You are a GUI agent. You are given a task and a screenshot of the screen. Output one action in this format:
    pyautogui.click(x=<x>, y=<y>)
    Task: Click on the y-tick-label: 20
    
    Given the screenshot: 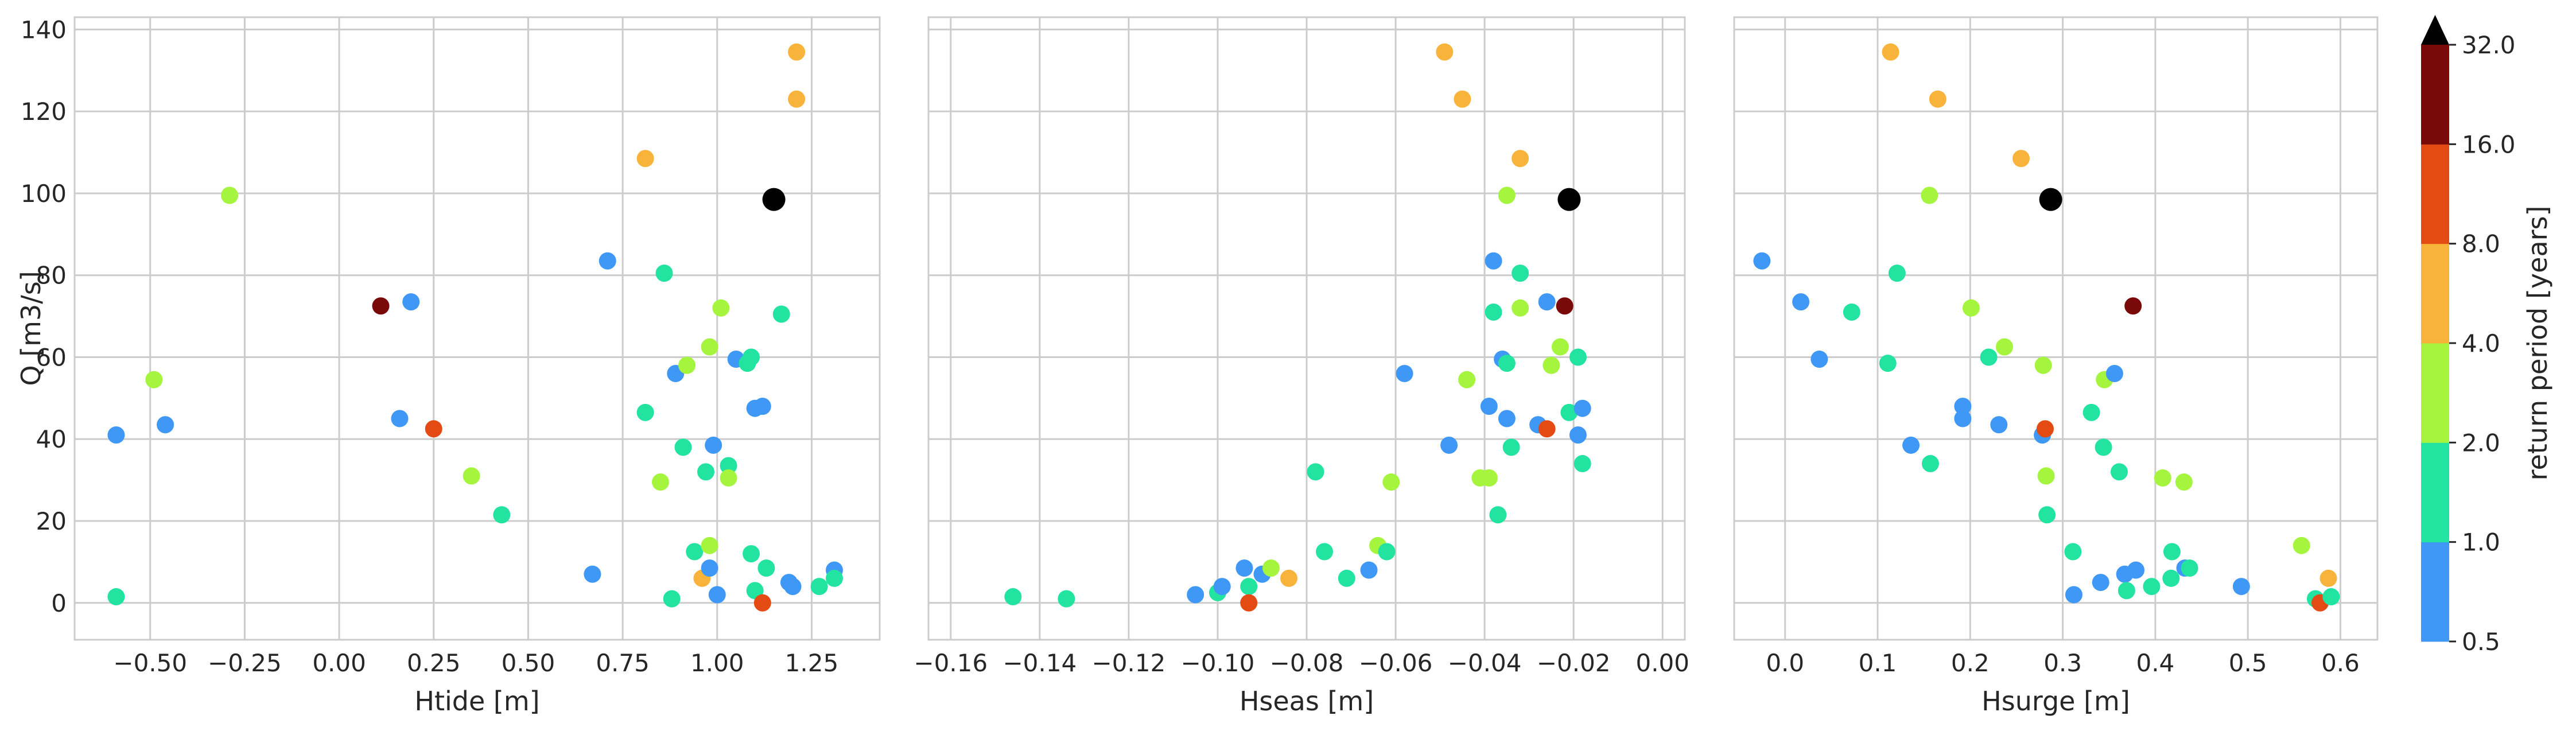 What is the action you would take?
    pyautogui.click(x=51, y=521)
    